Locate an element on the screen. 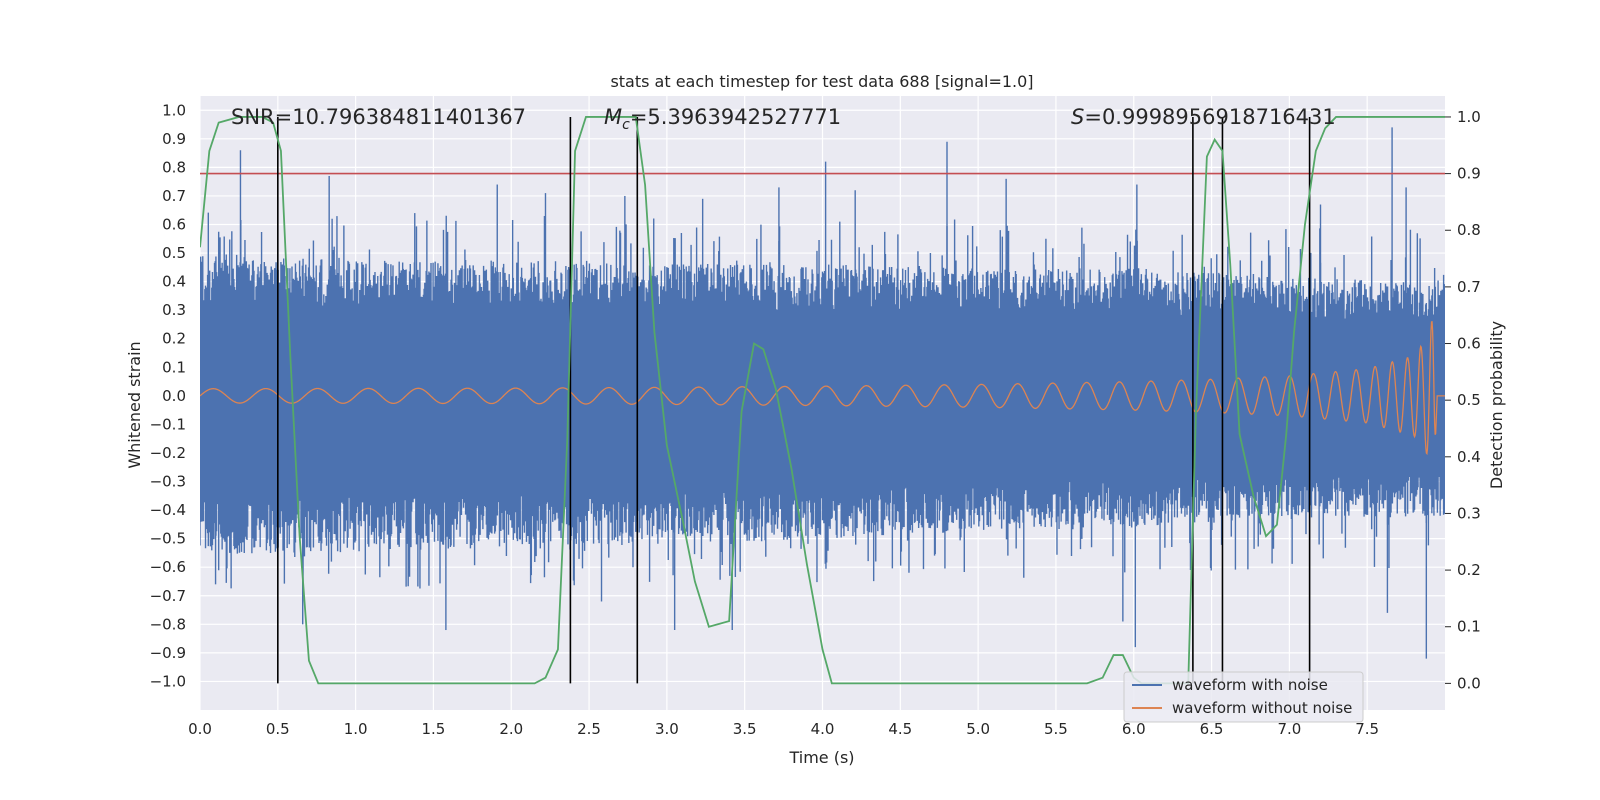  y-tick-label-14: −0.4 is located at coordinates (168, 510).